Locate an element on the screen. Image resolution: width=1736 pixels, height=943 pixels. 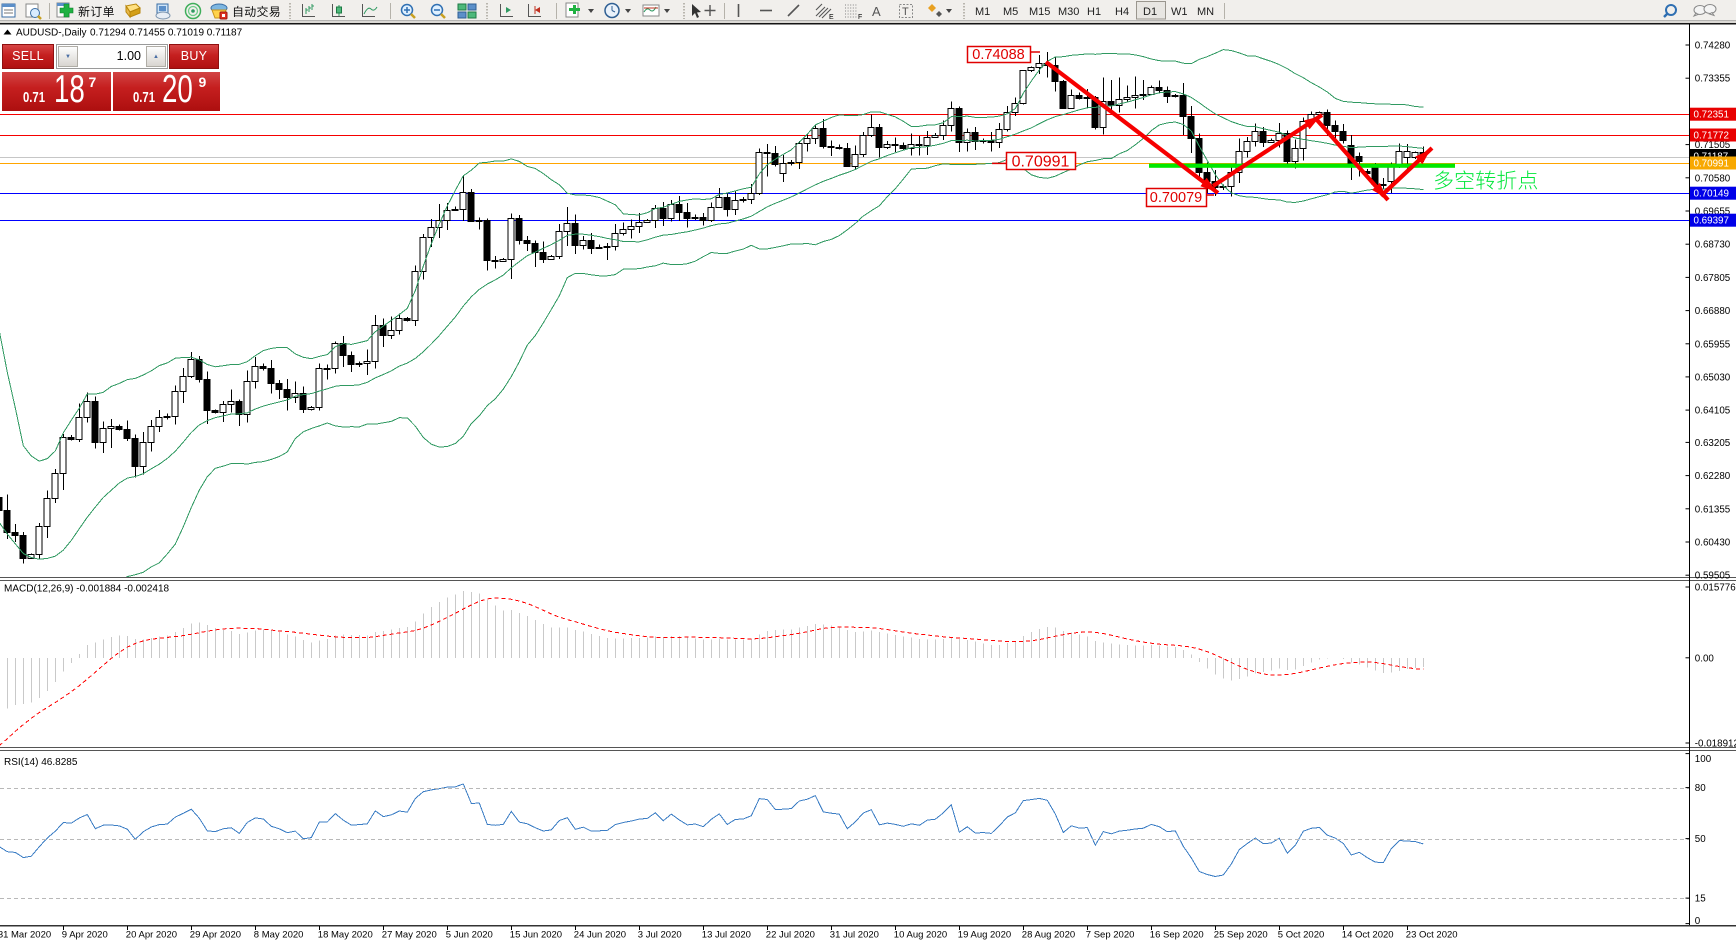
svg-text: 28 Aug 2020 is located at coordinates (1048, 935).